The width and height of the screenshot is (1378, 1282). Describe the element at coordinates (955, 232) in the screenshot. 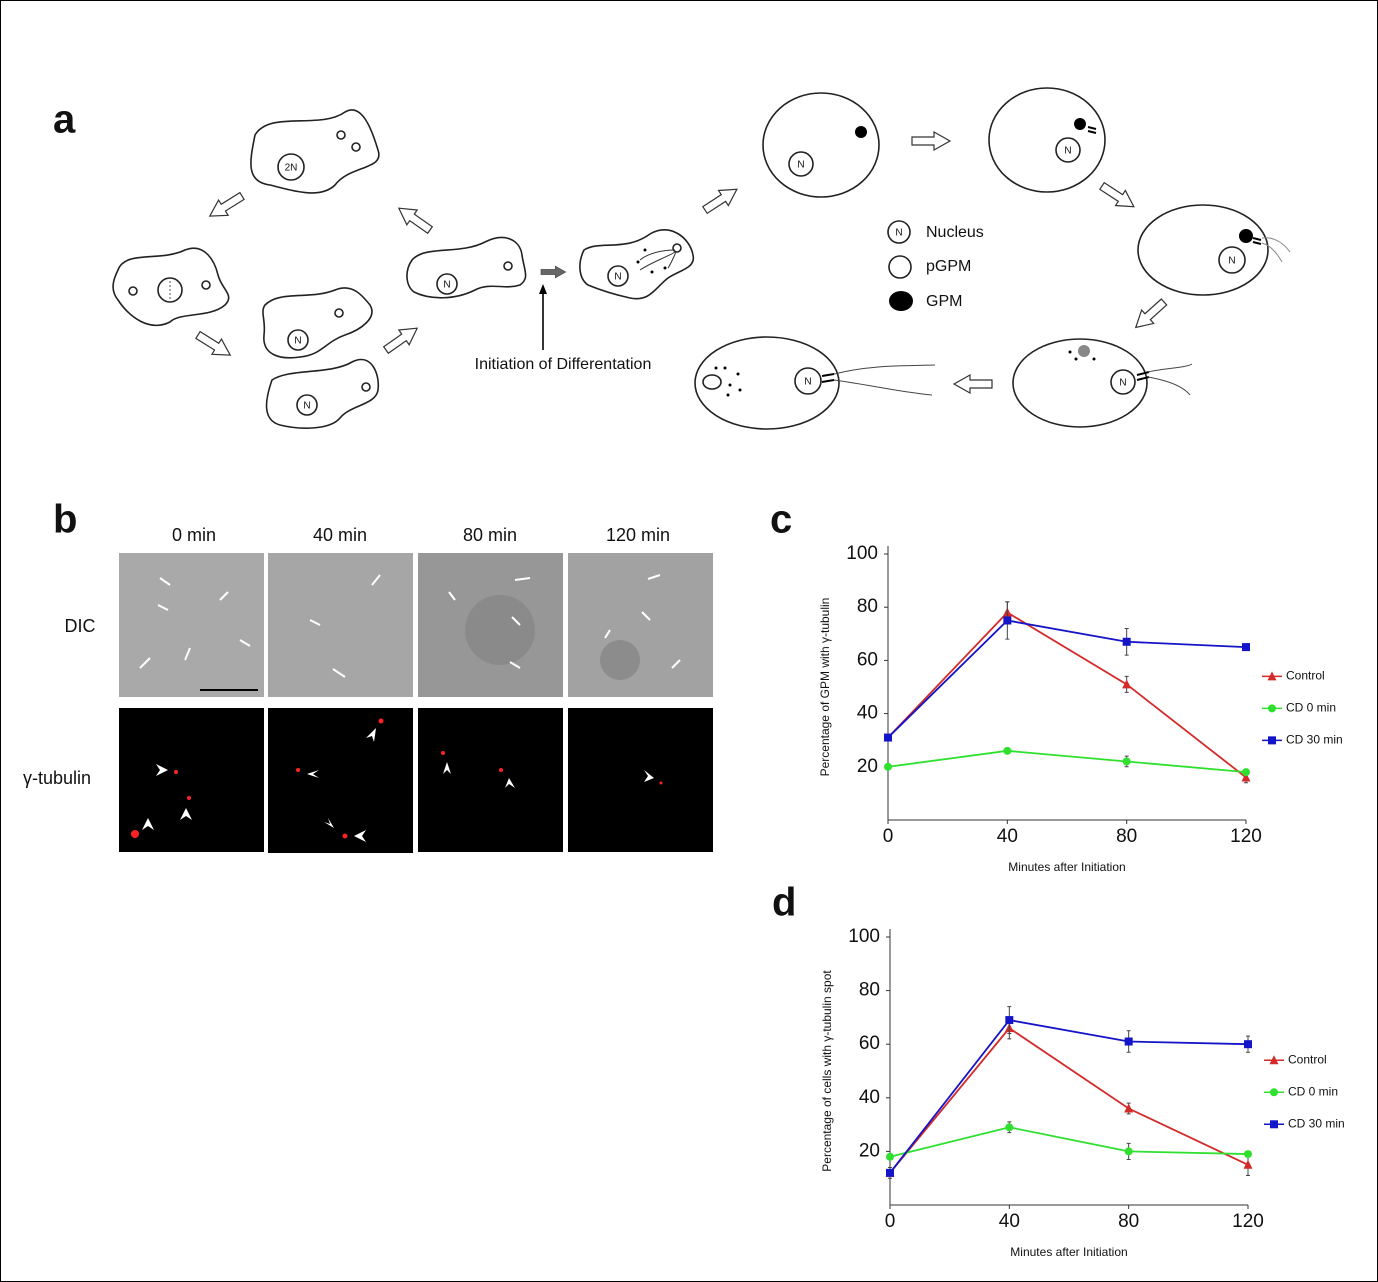

I see `legend-label: Nucleus` at that location.